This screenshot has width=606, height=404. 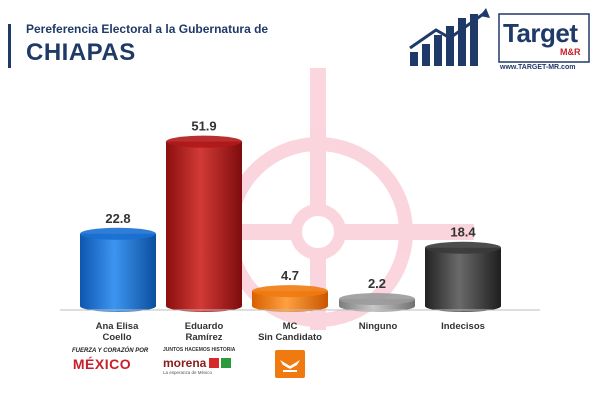 I want to click on fuerza-logo-main-text: MÉXICO, so click(x=102, y=364).